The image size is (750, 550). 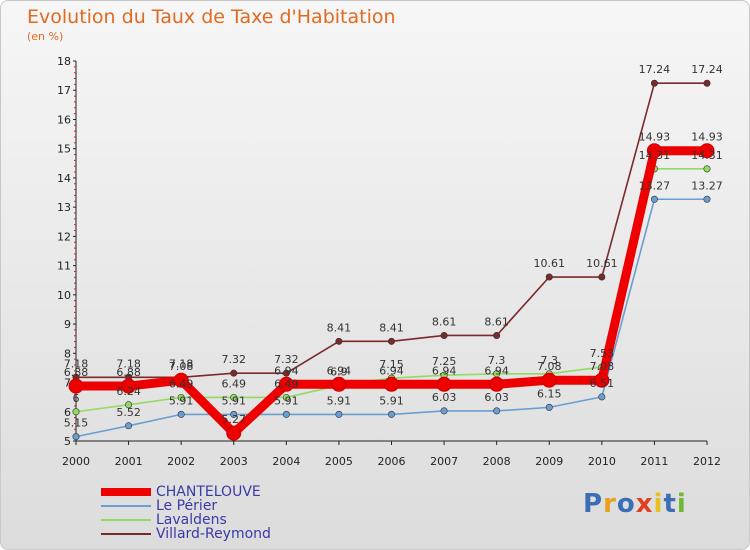 I want to click on legend-label: Le Périer, so click(x=187, y=506).